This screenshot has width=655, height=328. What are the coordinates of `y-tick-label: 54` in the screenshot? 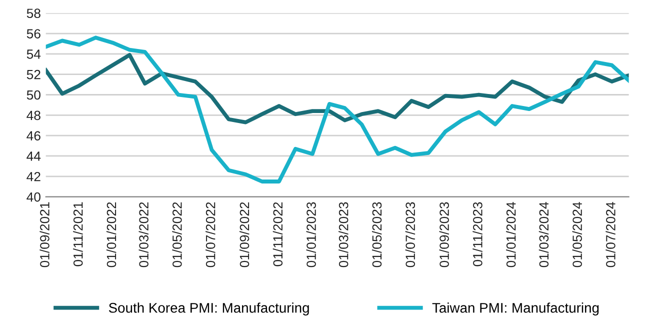 It's located at (33, 54).